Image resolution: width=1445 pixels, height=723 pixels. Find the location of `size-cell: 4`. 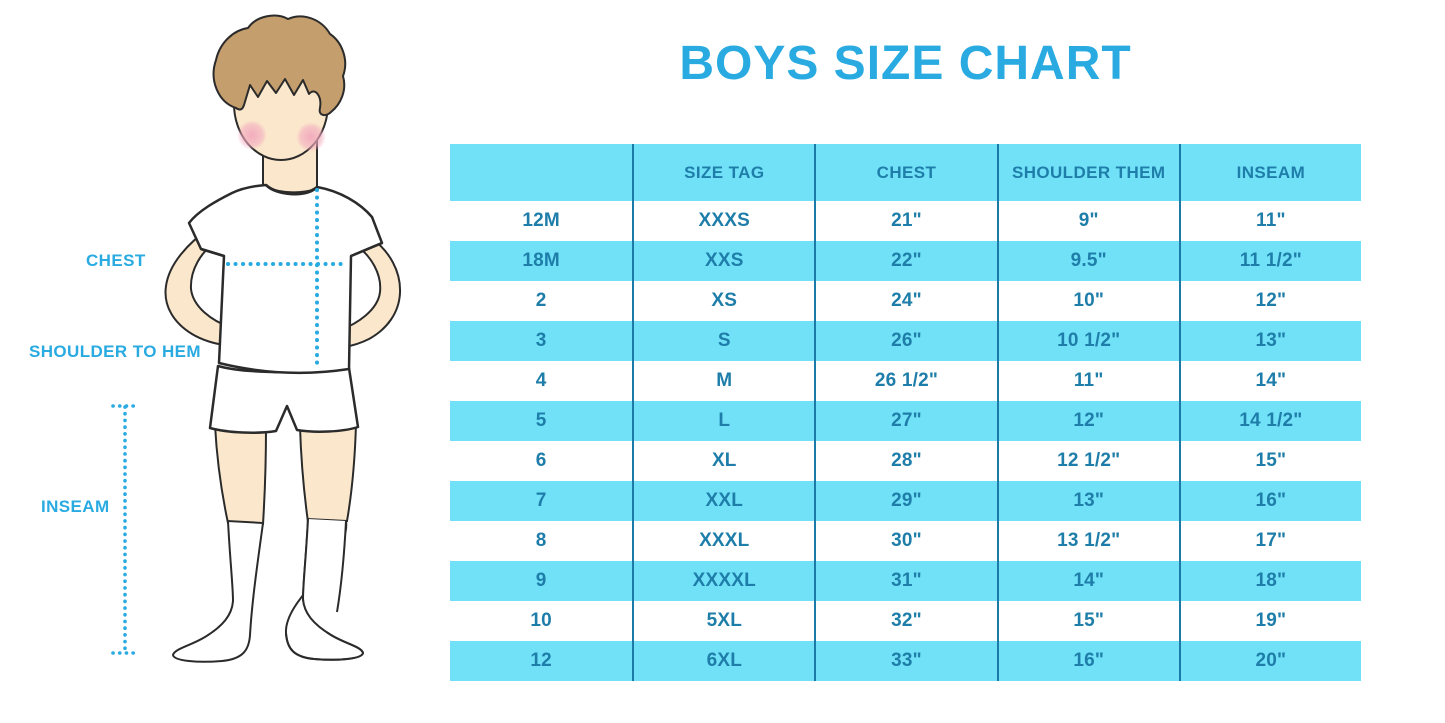

size-cell: 4 is located at coordinates (541, 380).